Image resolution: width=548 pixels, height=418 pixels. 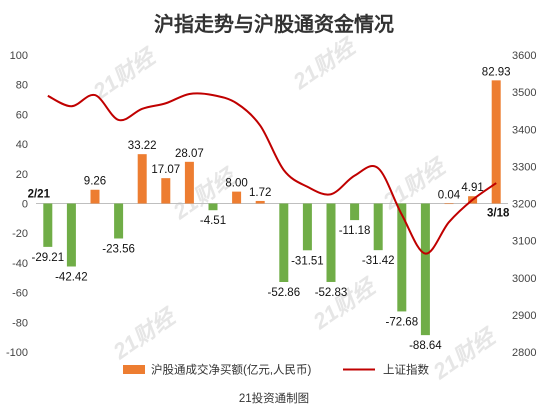 I want to click on bar-data-label: 82.93, so click(x=496, y=72).